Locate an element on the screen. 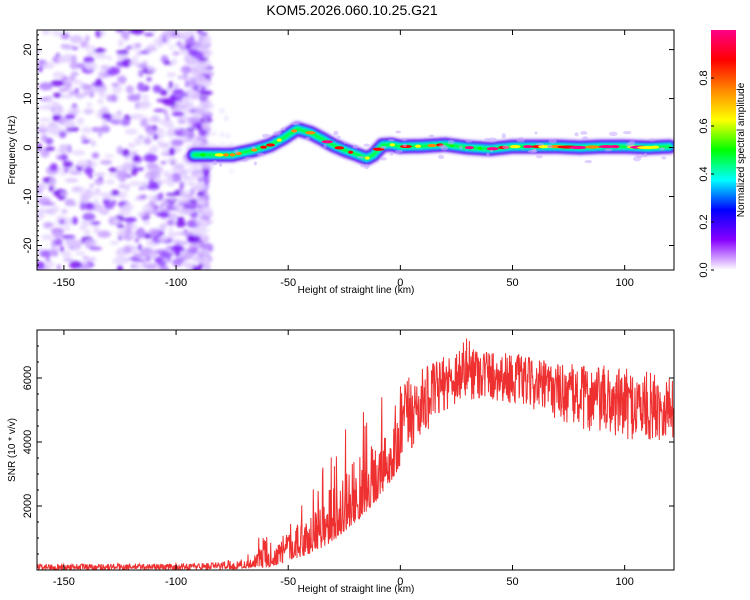 This screenshot has height=600, width=750. spectrogram-x-tick-label: 0 is located at coordinates (400, 283).